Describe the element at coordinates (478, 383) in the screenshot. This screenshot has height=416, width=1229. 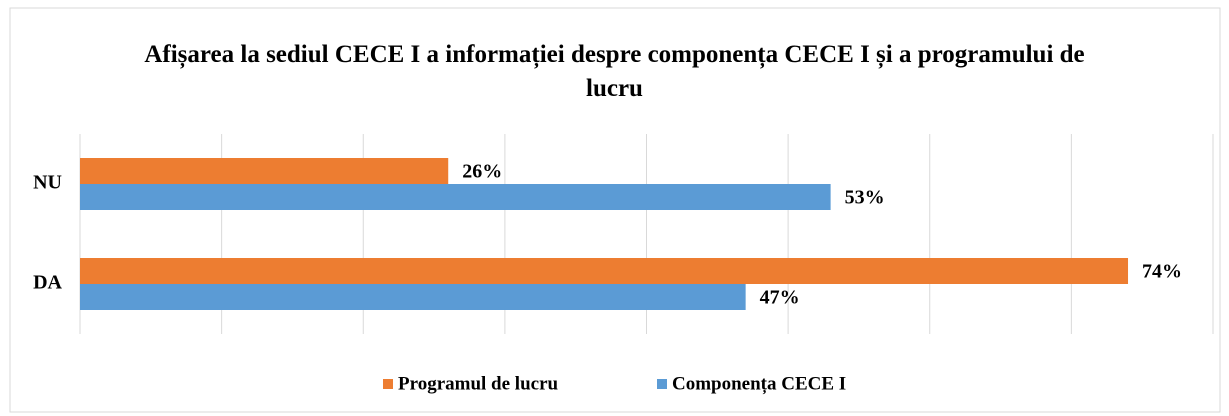
I see `legend-label: Programul de lucru` at that location.